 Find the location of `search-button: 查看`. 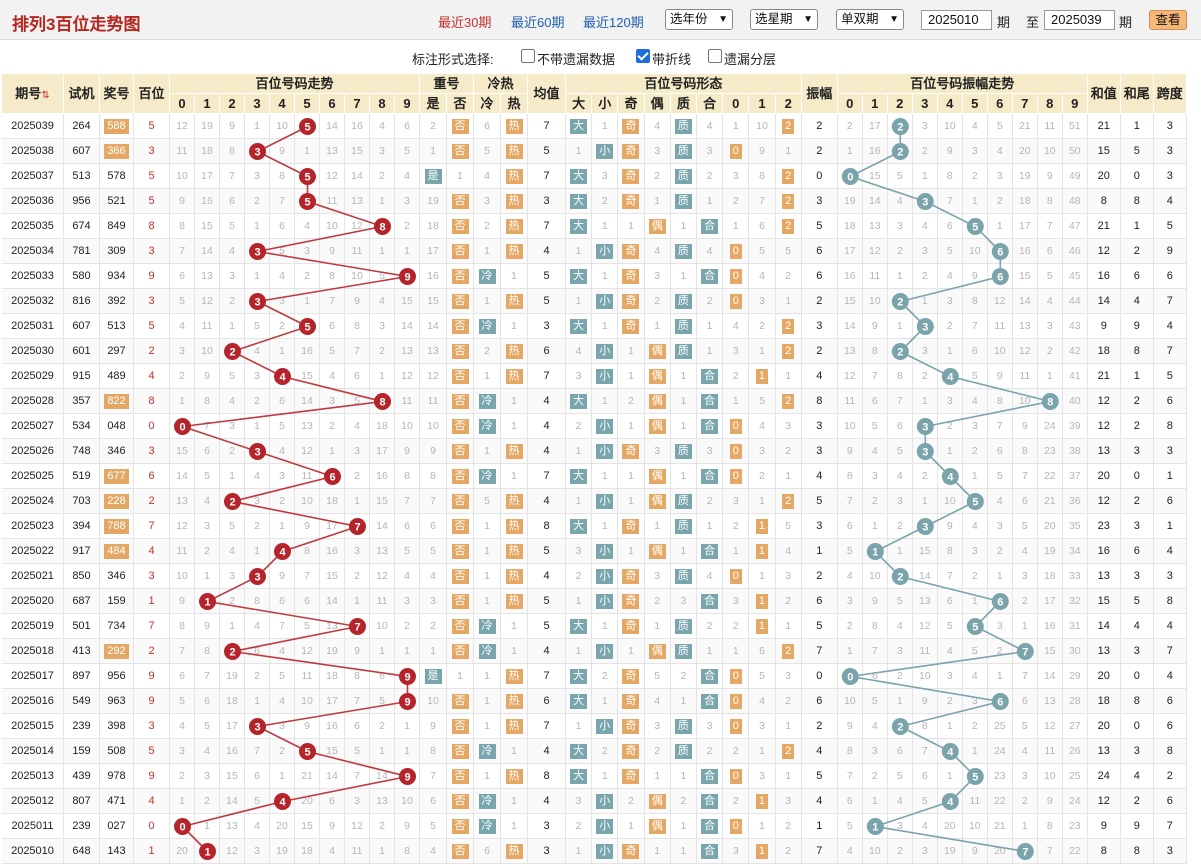

search-button: 查看 is located at coordinates (1168, 20).